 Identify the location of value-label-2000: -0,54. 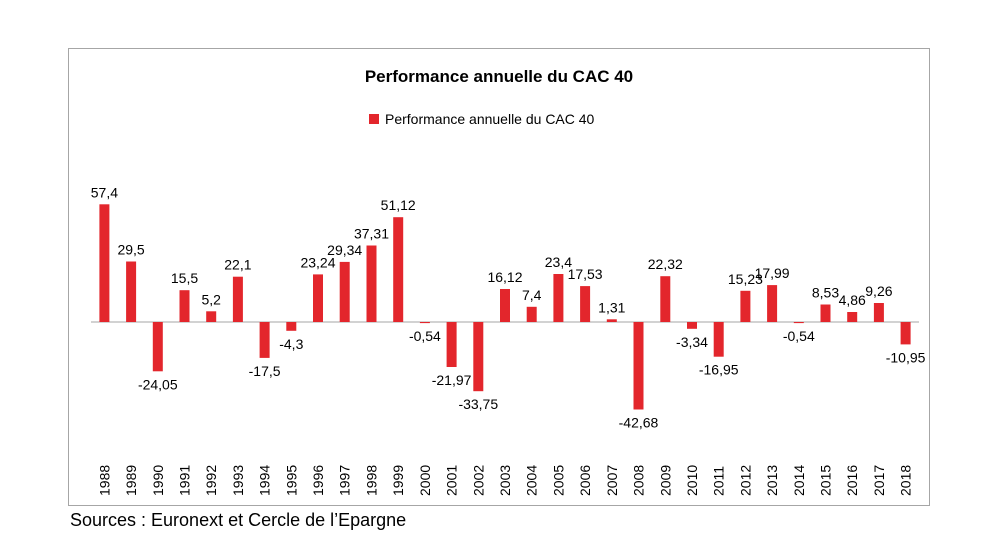
(425, 336).